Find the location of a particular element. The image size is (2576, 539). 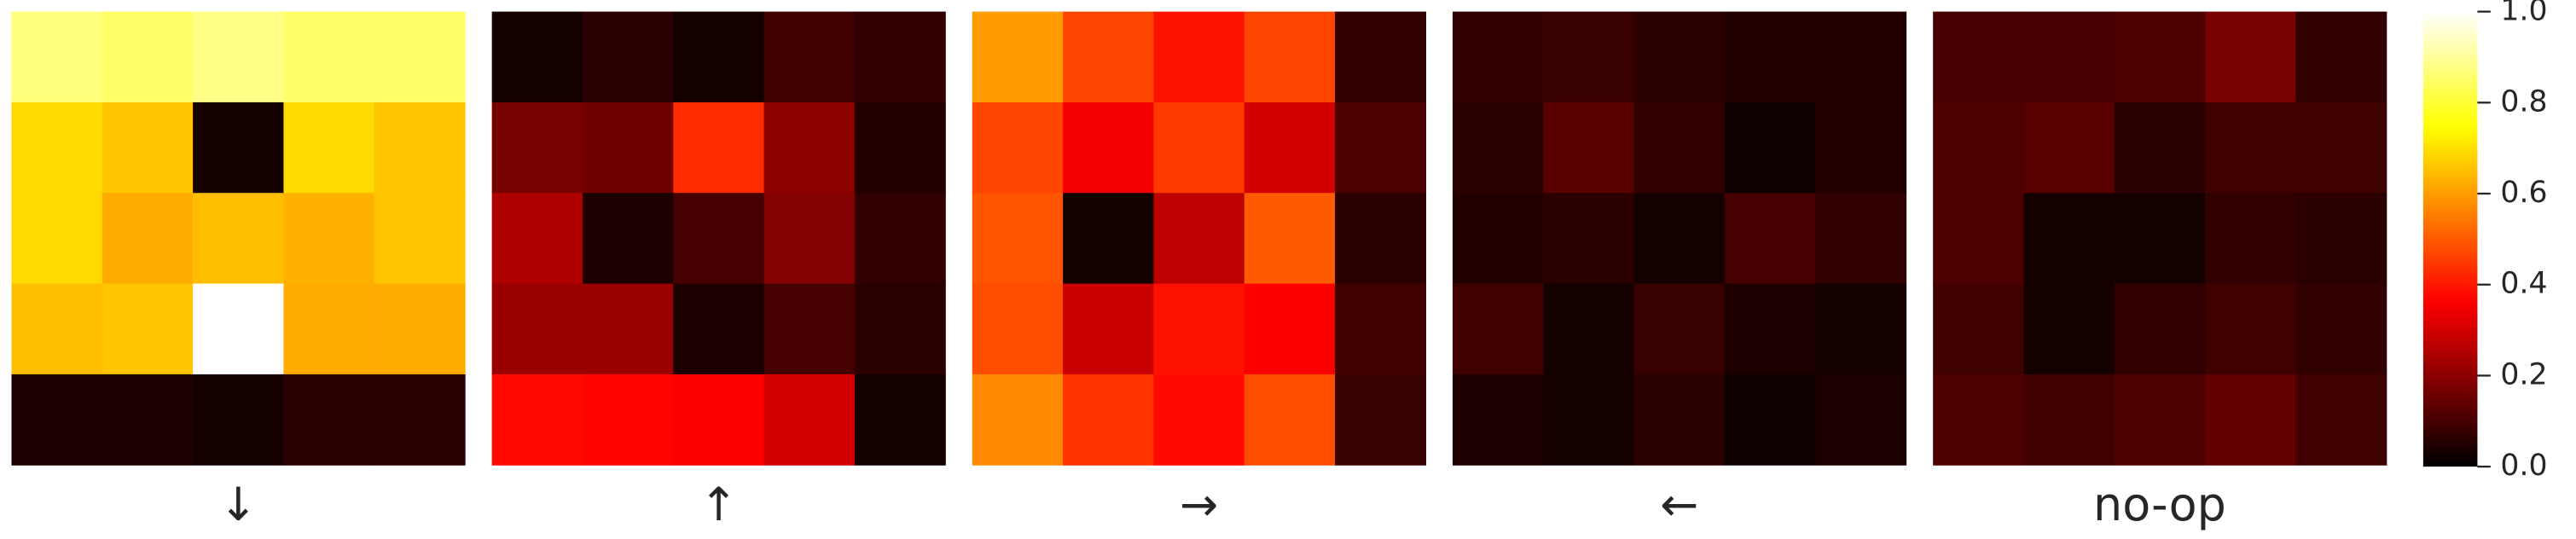

panel-label: ↓ is located at coordinates (238, 504).